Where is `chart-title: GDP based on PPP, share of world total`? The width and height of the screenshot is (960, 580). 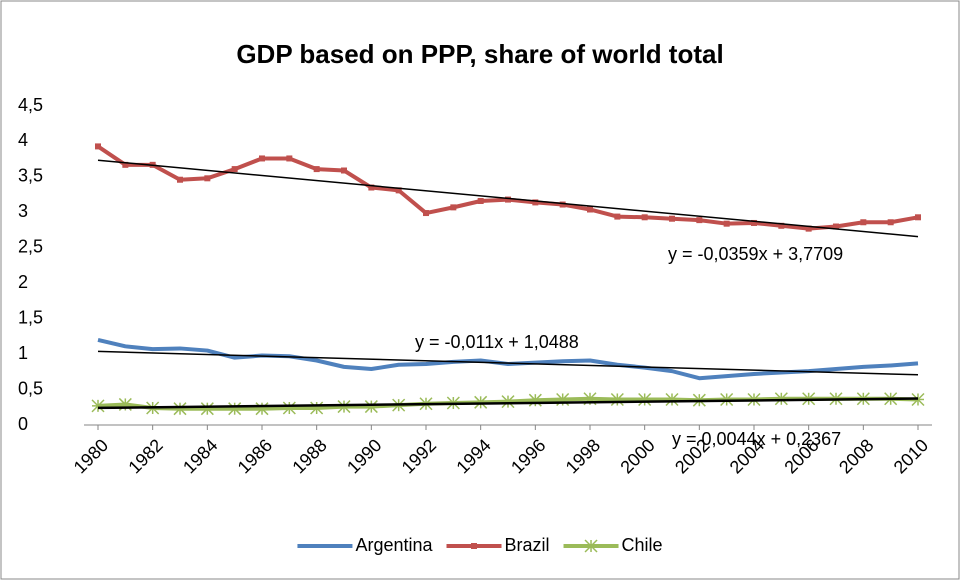
chart-title: GDP based on PPP, share of world total is located at coordinates (479, 54).